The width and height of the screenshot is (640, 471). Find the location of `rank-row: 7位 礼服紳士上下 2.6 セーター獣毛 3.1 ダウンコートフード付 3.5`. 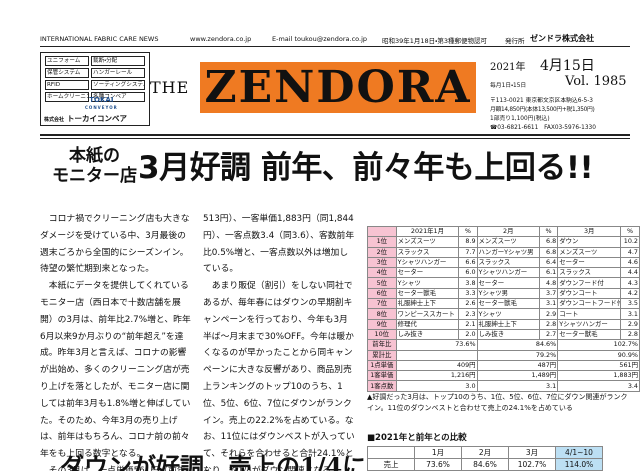

rank-row: 7位 礼服紳士上下 2.6 セーター獣毛 3.1 ダウンコートフード付 3.5 is located at coordinates (503, 304).